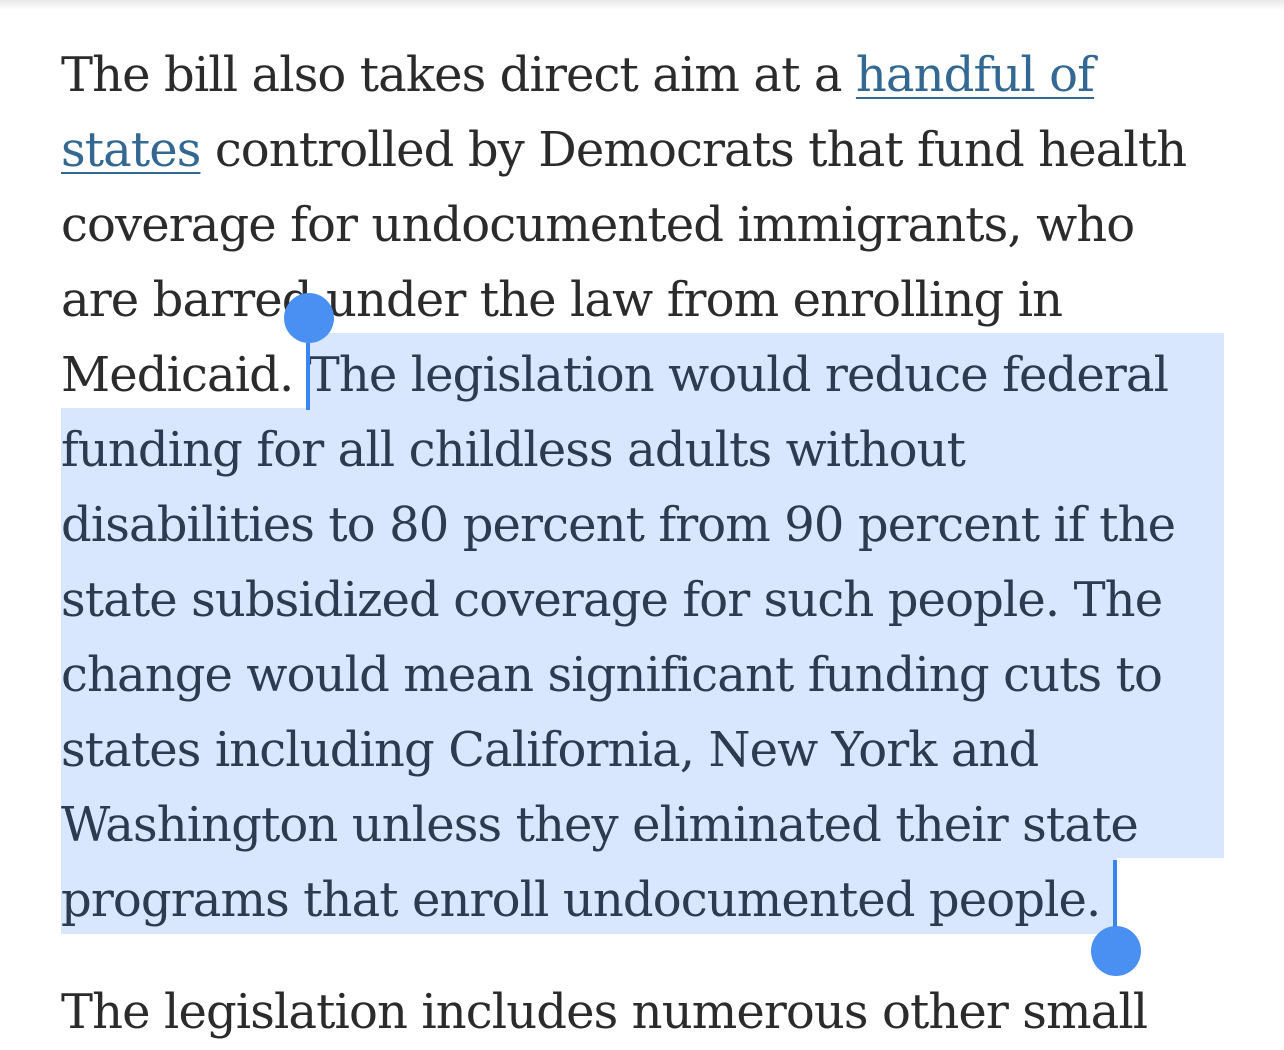 This screenshot has width=1284, height=1050. I want to click on text-run: controlled by Democrats that fund health, so click(693, 150).